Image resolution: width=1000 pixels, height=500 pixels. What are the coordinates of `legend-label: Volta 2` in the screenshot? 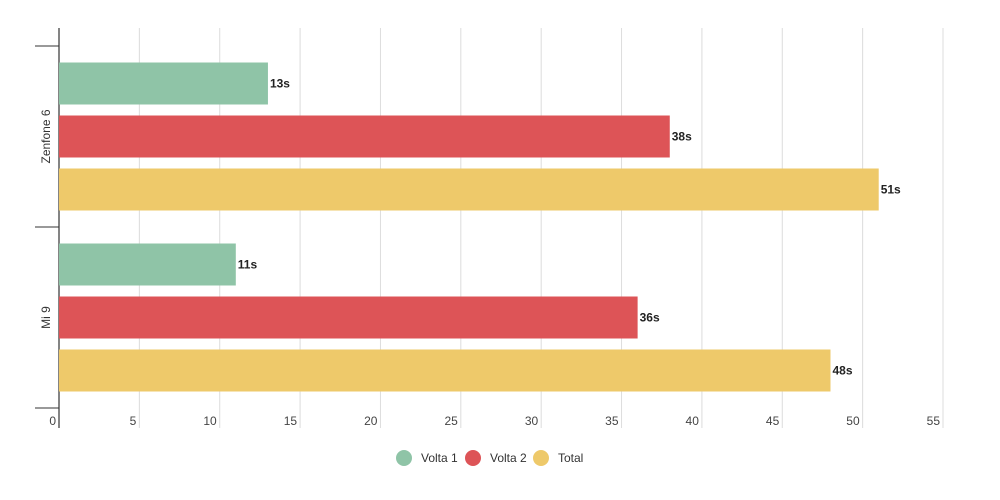 It's located at (508, 458).